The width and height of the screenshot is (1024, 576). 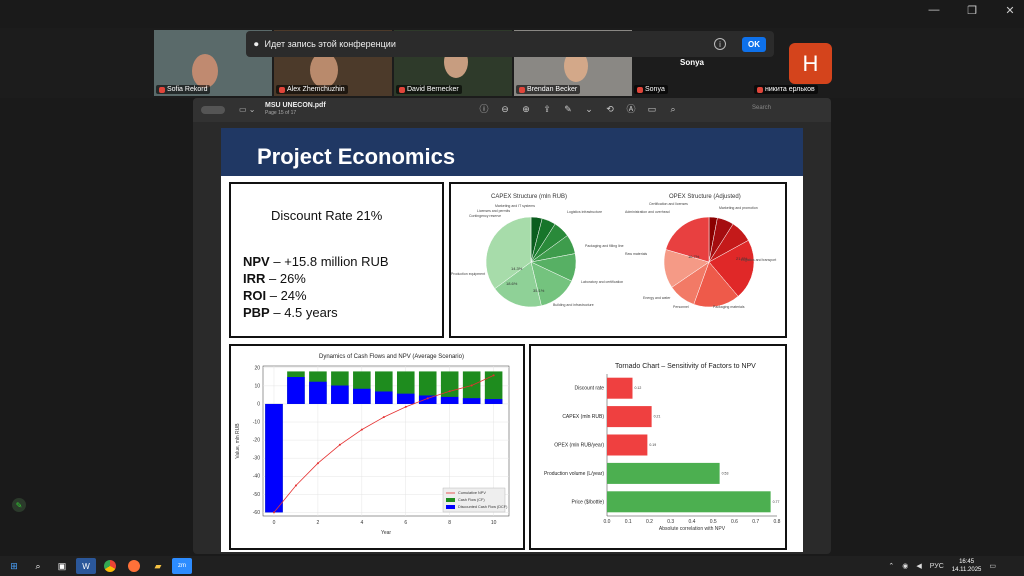 What do you see at coordinates (429, 89) in the screenshot?
I see `participant-name: David Bernecker` at bounding box center [429, 89].